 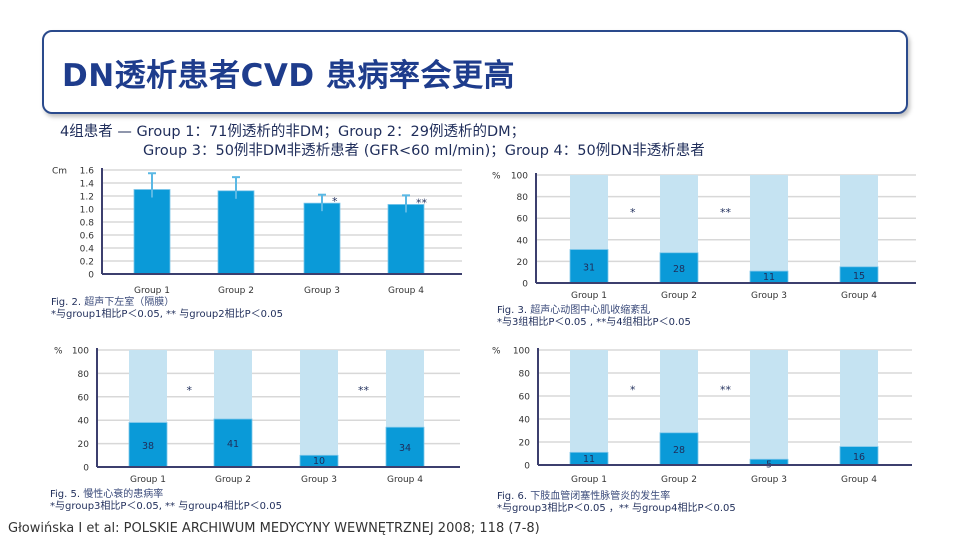 What do you see at coordinates (859, 276) in the screenshot?
I see `data-label: 15` at bounding box center [859, 276].